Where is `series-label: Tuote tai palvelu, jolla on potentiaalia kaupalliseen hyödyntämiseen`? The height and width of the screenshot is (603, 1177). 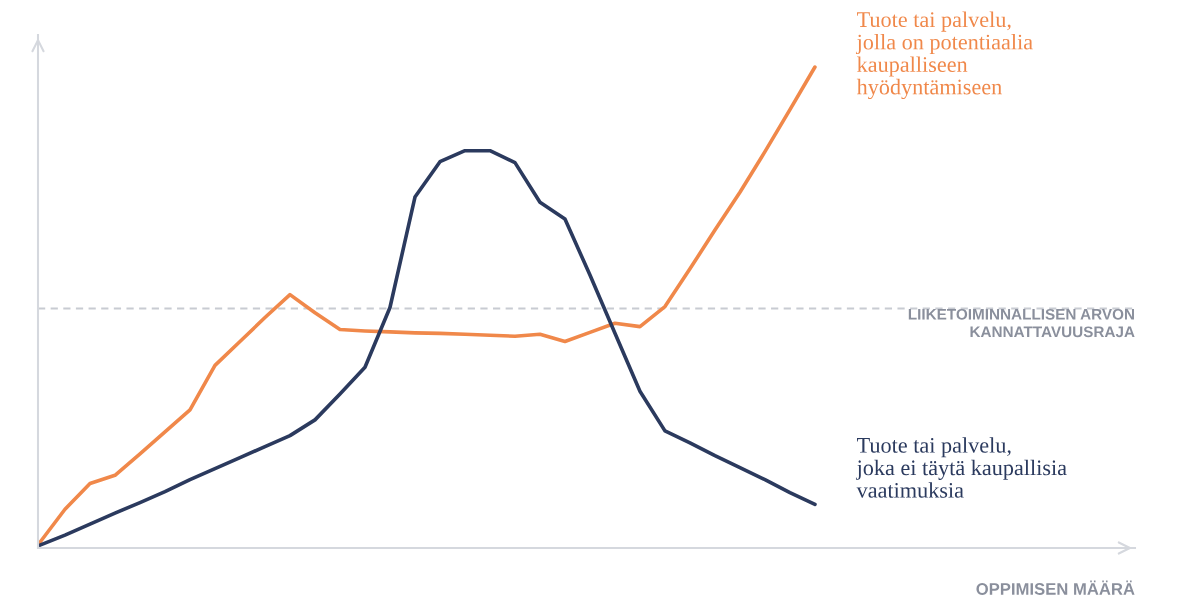 series-label: Tuote tai palvelu, jolla on potentiaalia kaupalliseen hyödyntämiseen is located at coordinates (944, 55).